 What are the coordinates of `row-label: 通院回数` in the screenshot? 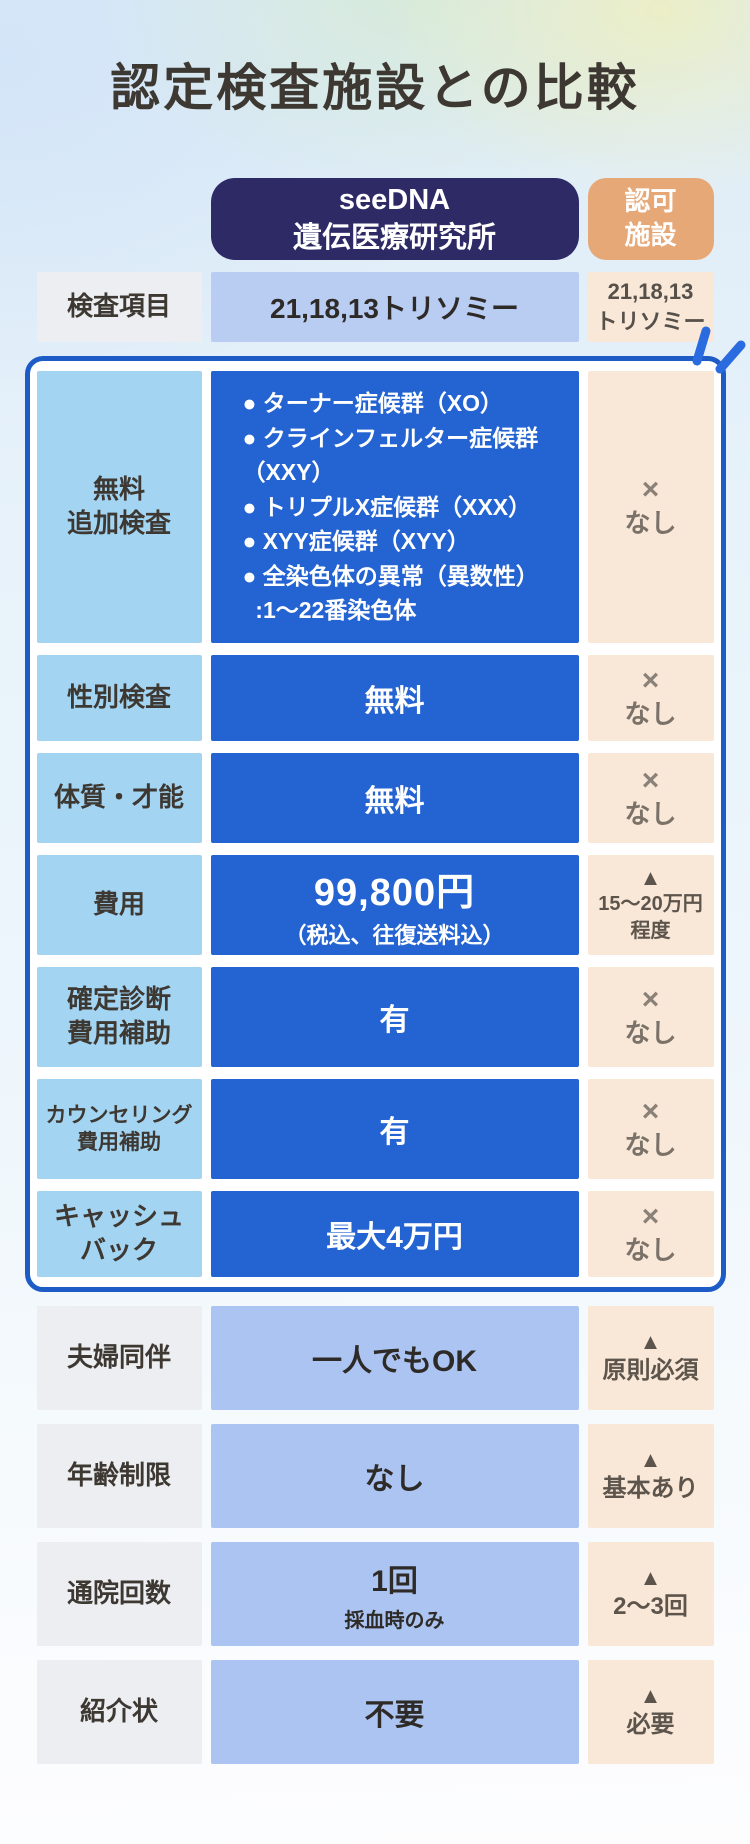 It's located at (119, 1594).